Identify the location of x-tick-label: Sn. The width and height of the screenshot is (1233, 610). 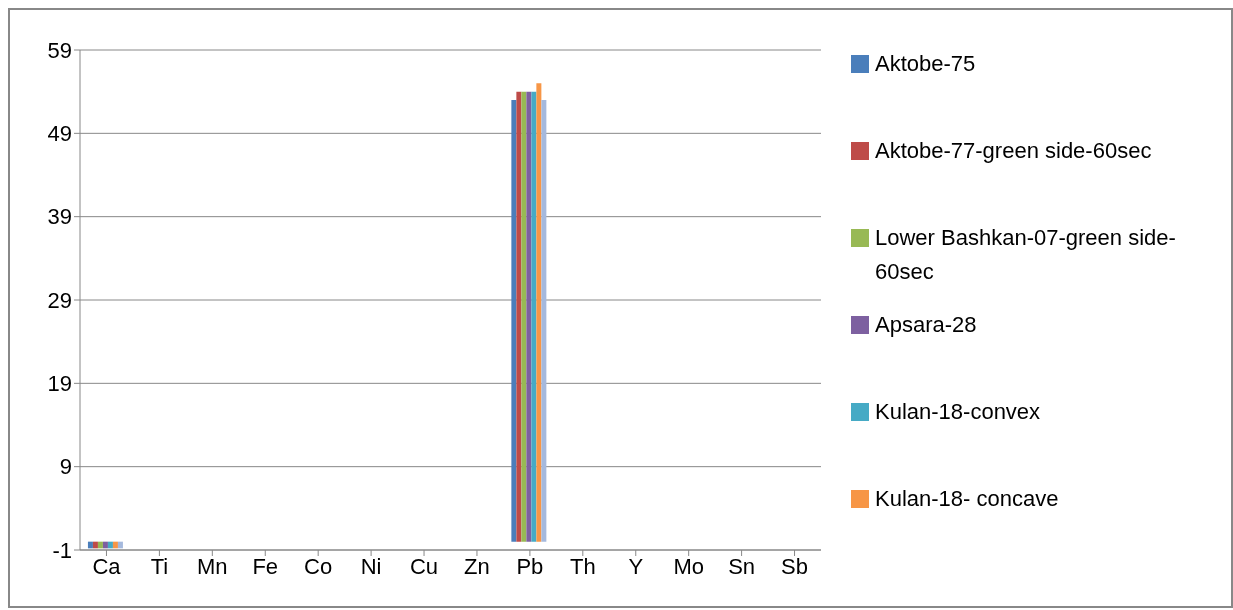
(742, 566).